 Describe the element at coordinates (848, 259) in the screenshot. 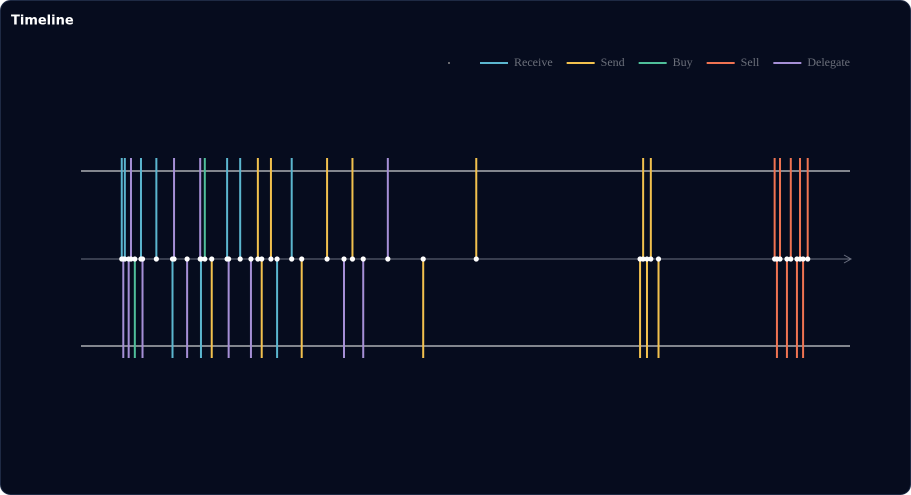

I see `axis-arrow` at that location.